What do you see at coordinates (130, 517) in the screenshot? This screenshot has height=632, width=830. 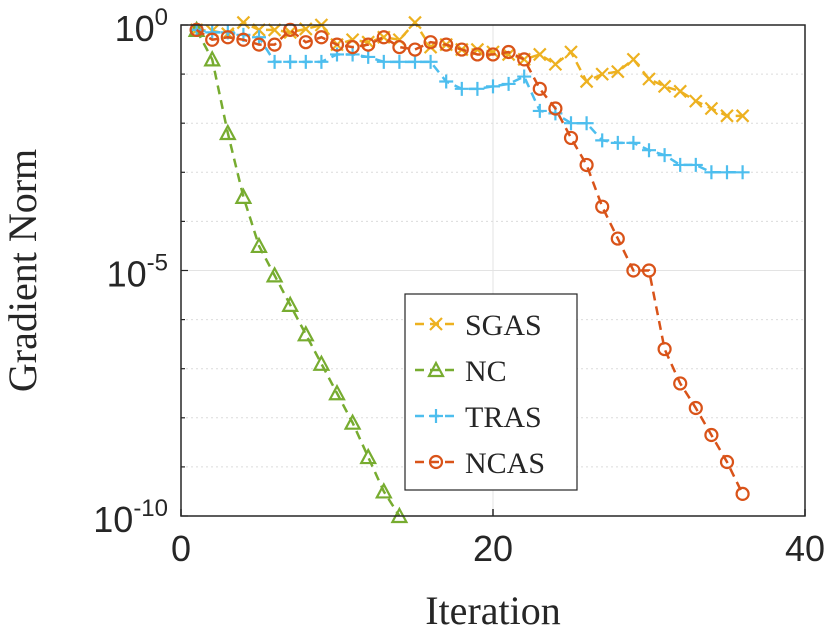 I see `y-tick-label: 10-10` at bounding box center [130, 517].